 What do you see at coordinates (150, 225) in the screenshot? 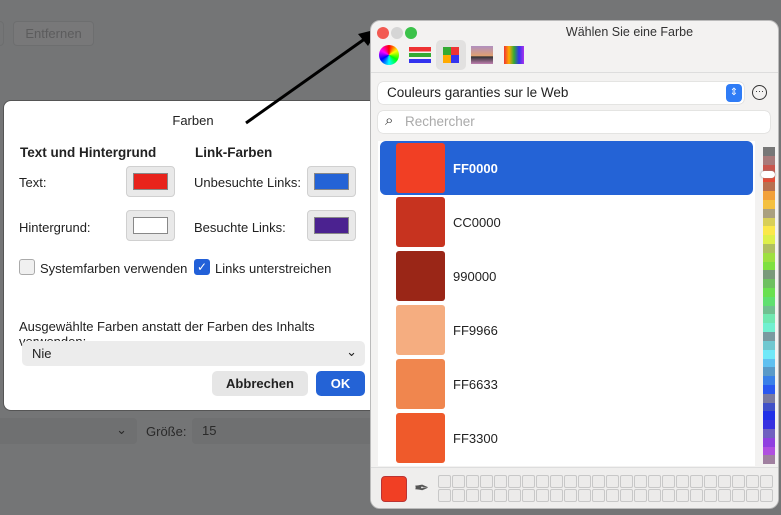
I see `bg-color-well` at bounding box center [150, 225].